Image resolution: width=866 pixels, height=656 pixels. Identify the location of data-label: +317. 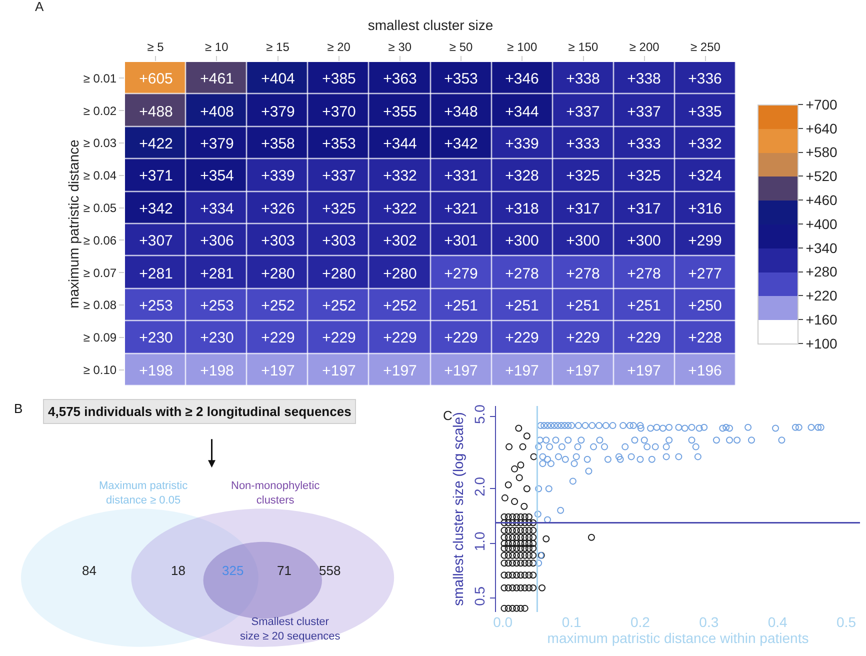
(644, 209).